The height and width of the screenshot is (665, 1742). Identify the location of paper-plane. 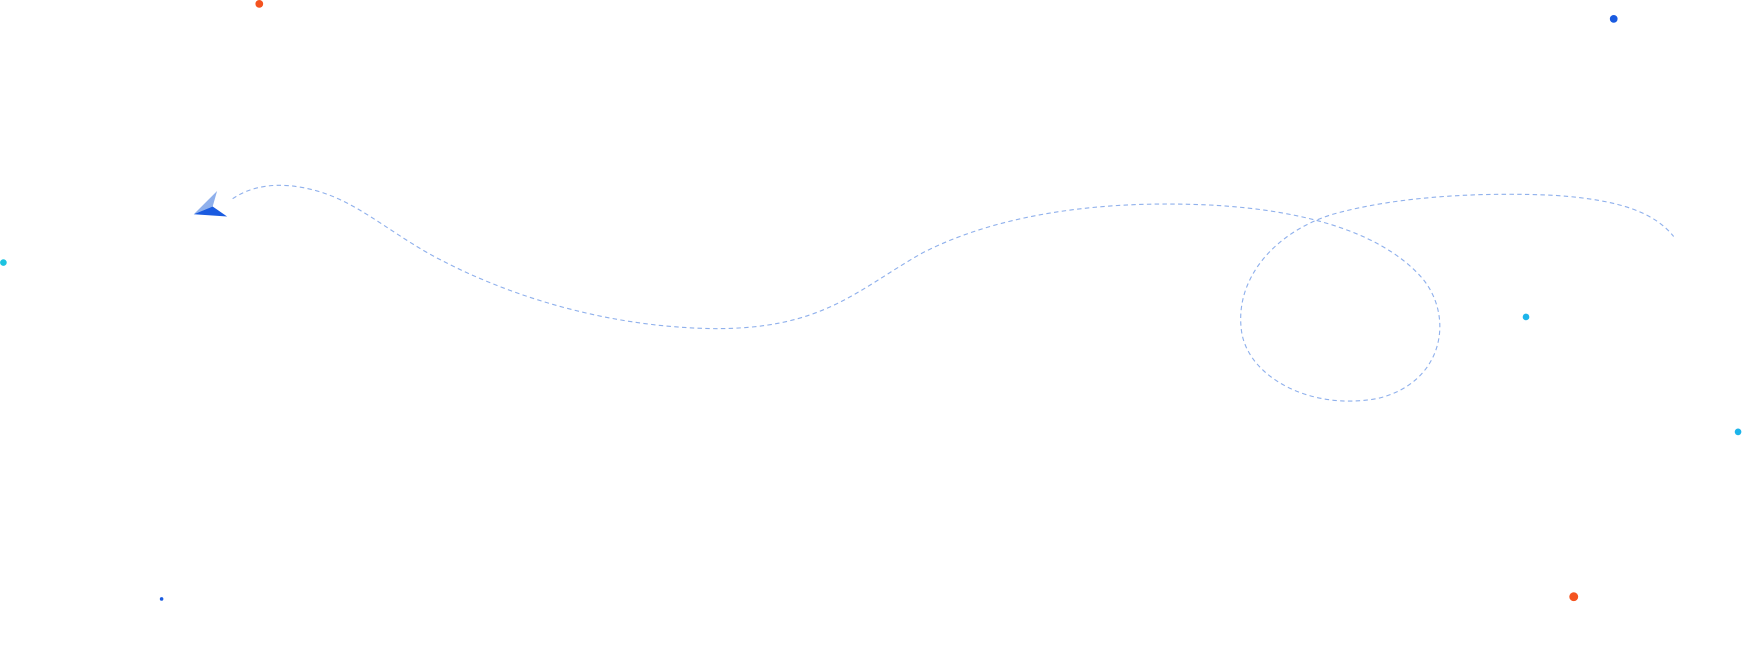
(210, 203).